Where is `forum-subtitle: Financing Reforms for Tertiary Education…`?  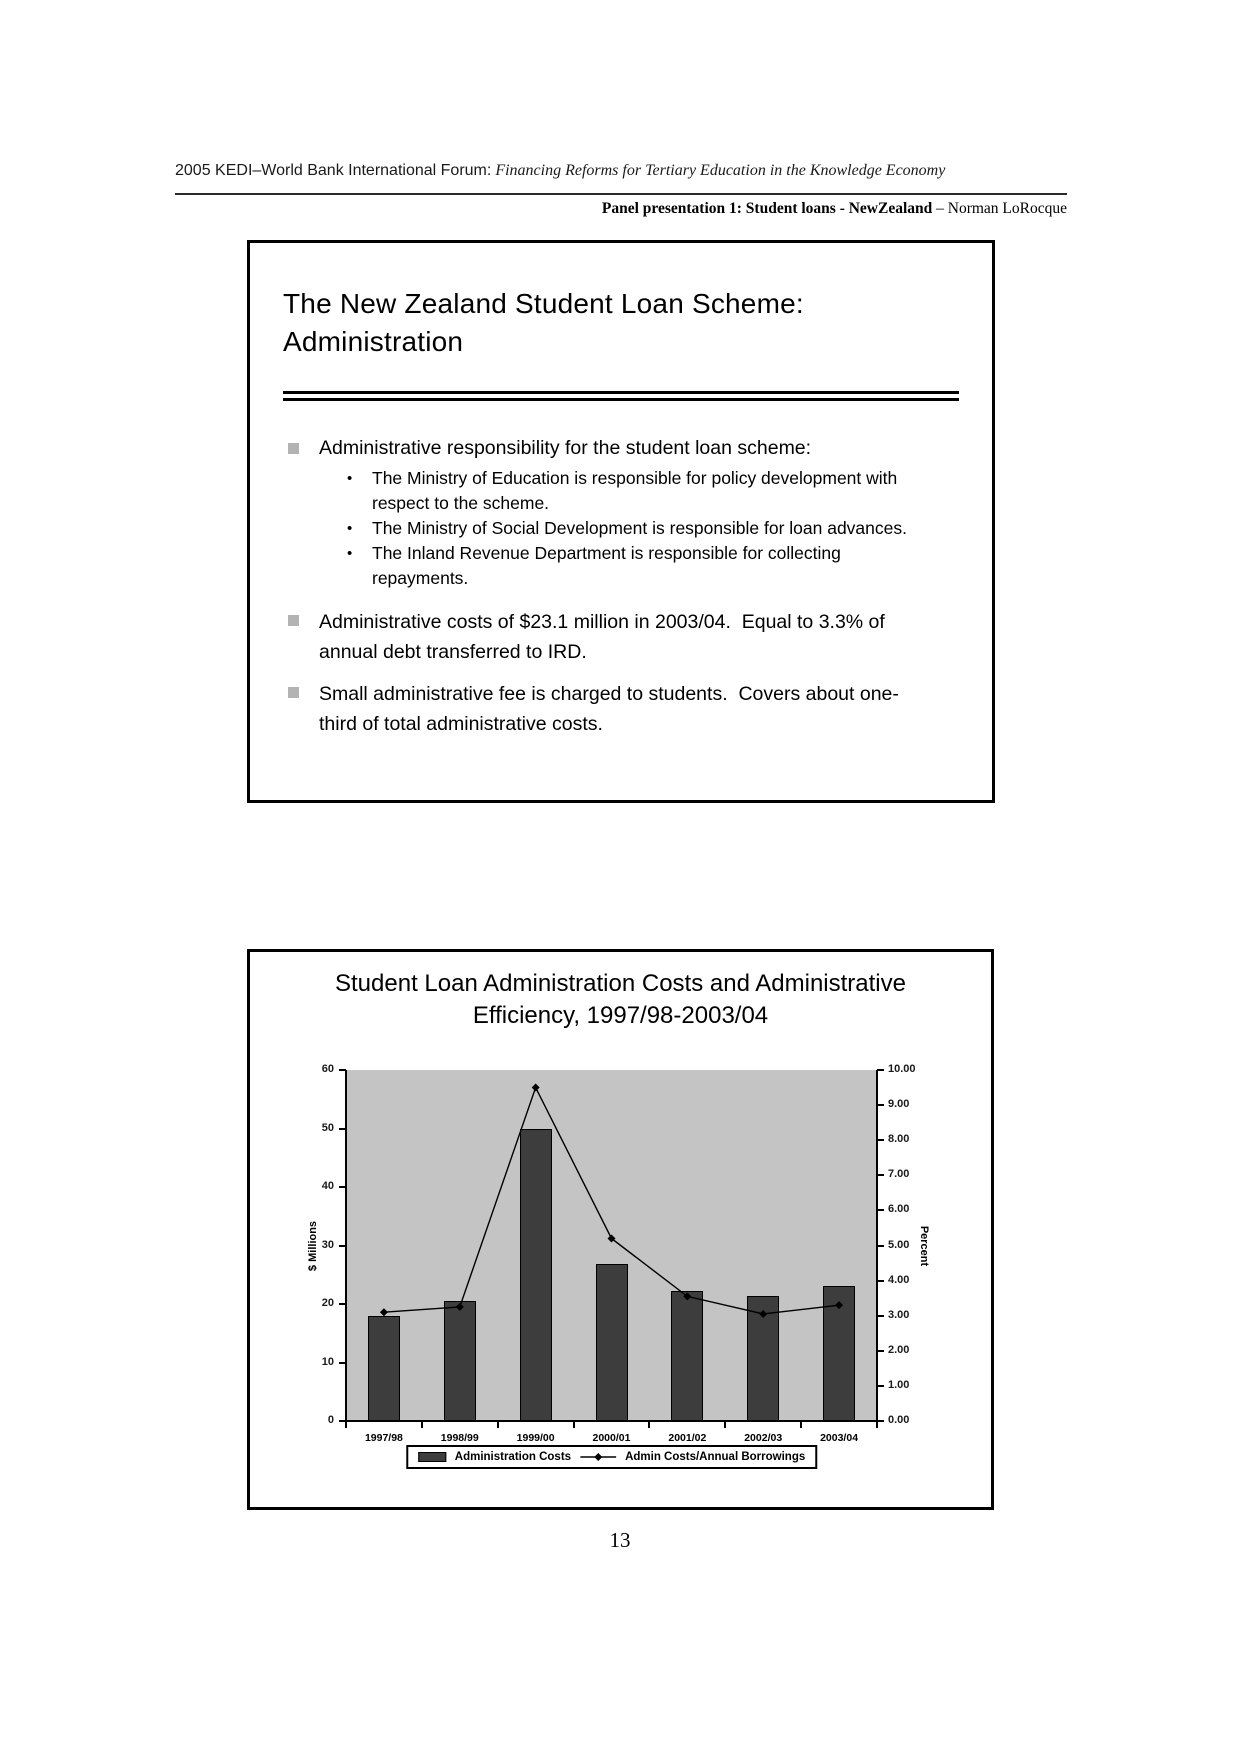 forum-subtitle: Financing Reforms for Tertiary Education… is located at coordinates (718, 170).